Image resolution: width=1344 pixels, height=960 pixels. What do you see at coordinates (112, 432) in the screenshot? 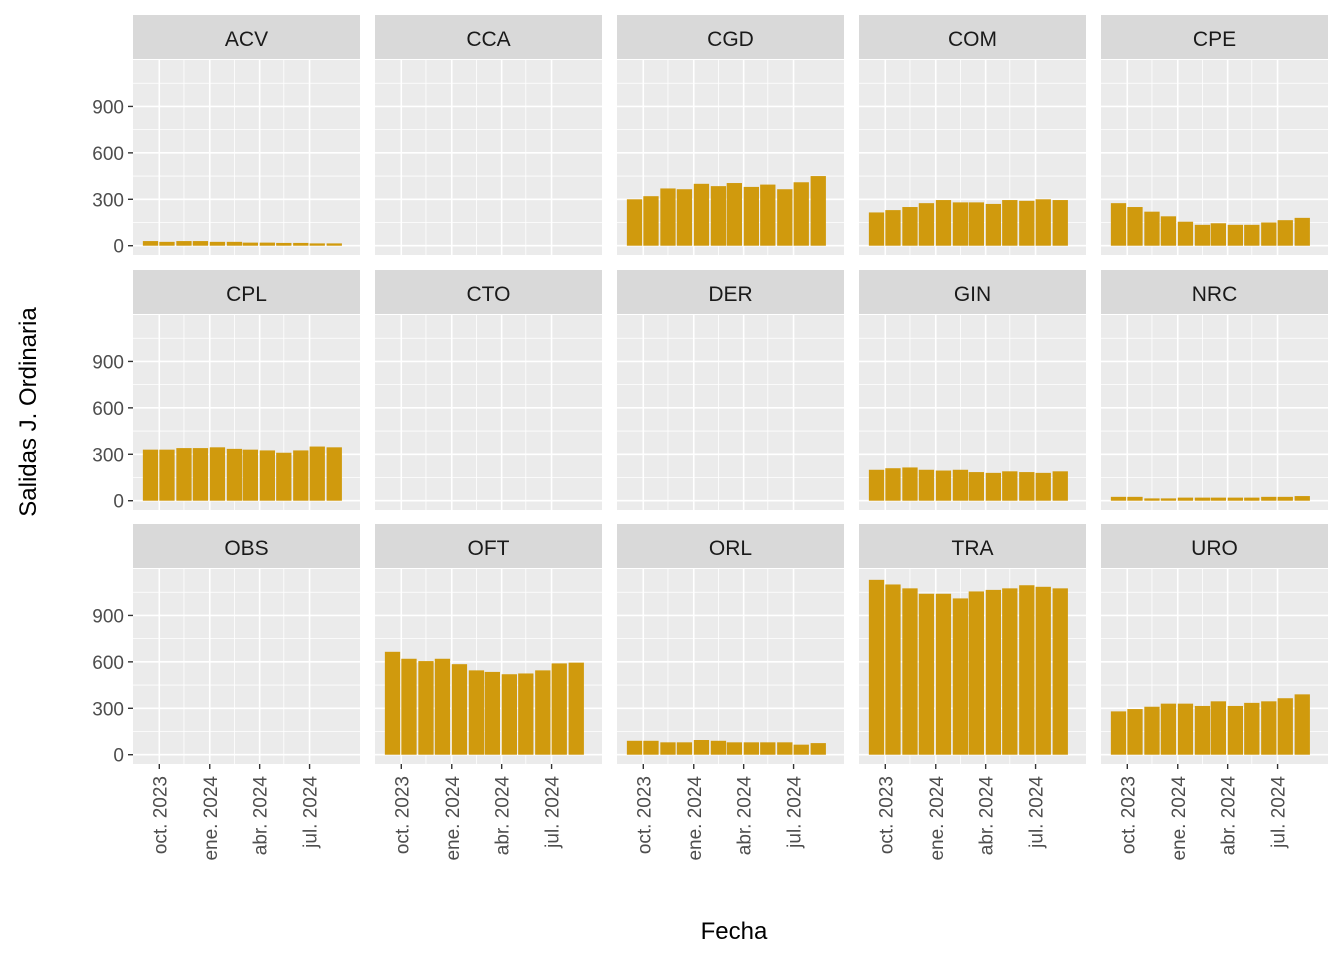
I see `y-axis: 0 300 600 900 0 300 600 900 0 300 600 900` at bounding box center [112, 432].